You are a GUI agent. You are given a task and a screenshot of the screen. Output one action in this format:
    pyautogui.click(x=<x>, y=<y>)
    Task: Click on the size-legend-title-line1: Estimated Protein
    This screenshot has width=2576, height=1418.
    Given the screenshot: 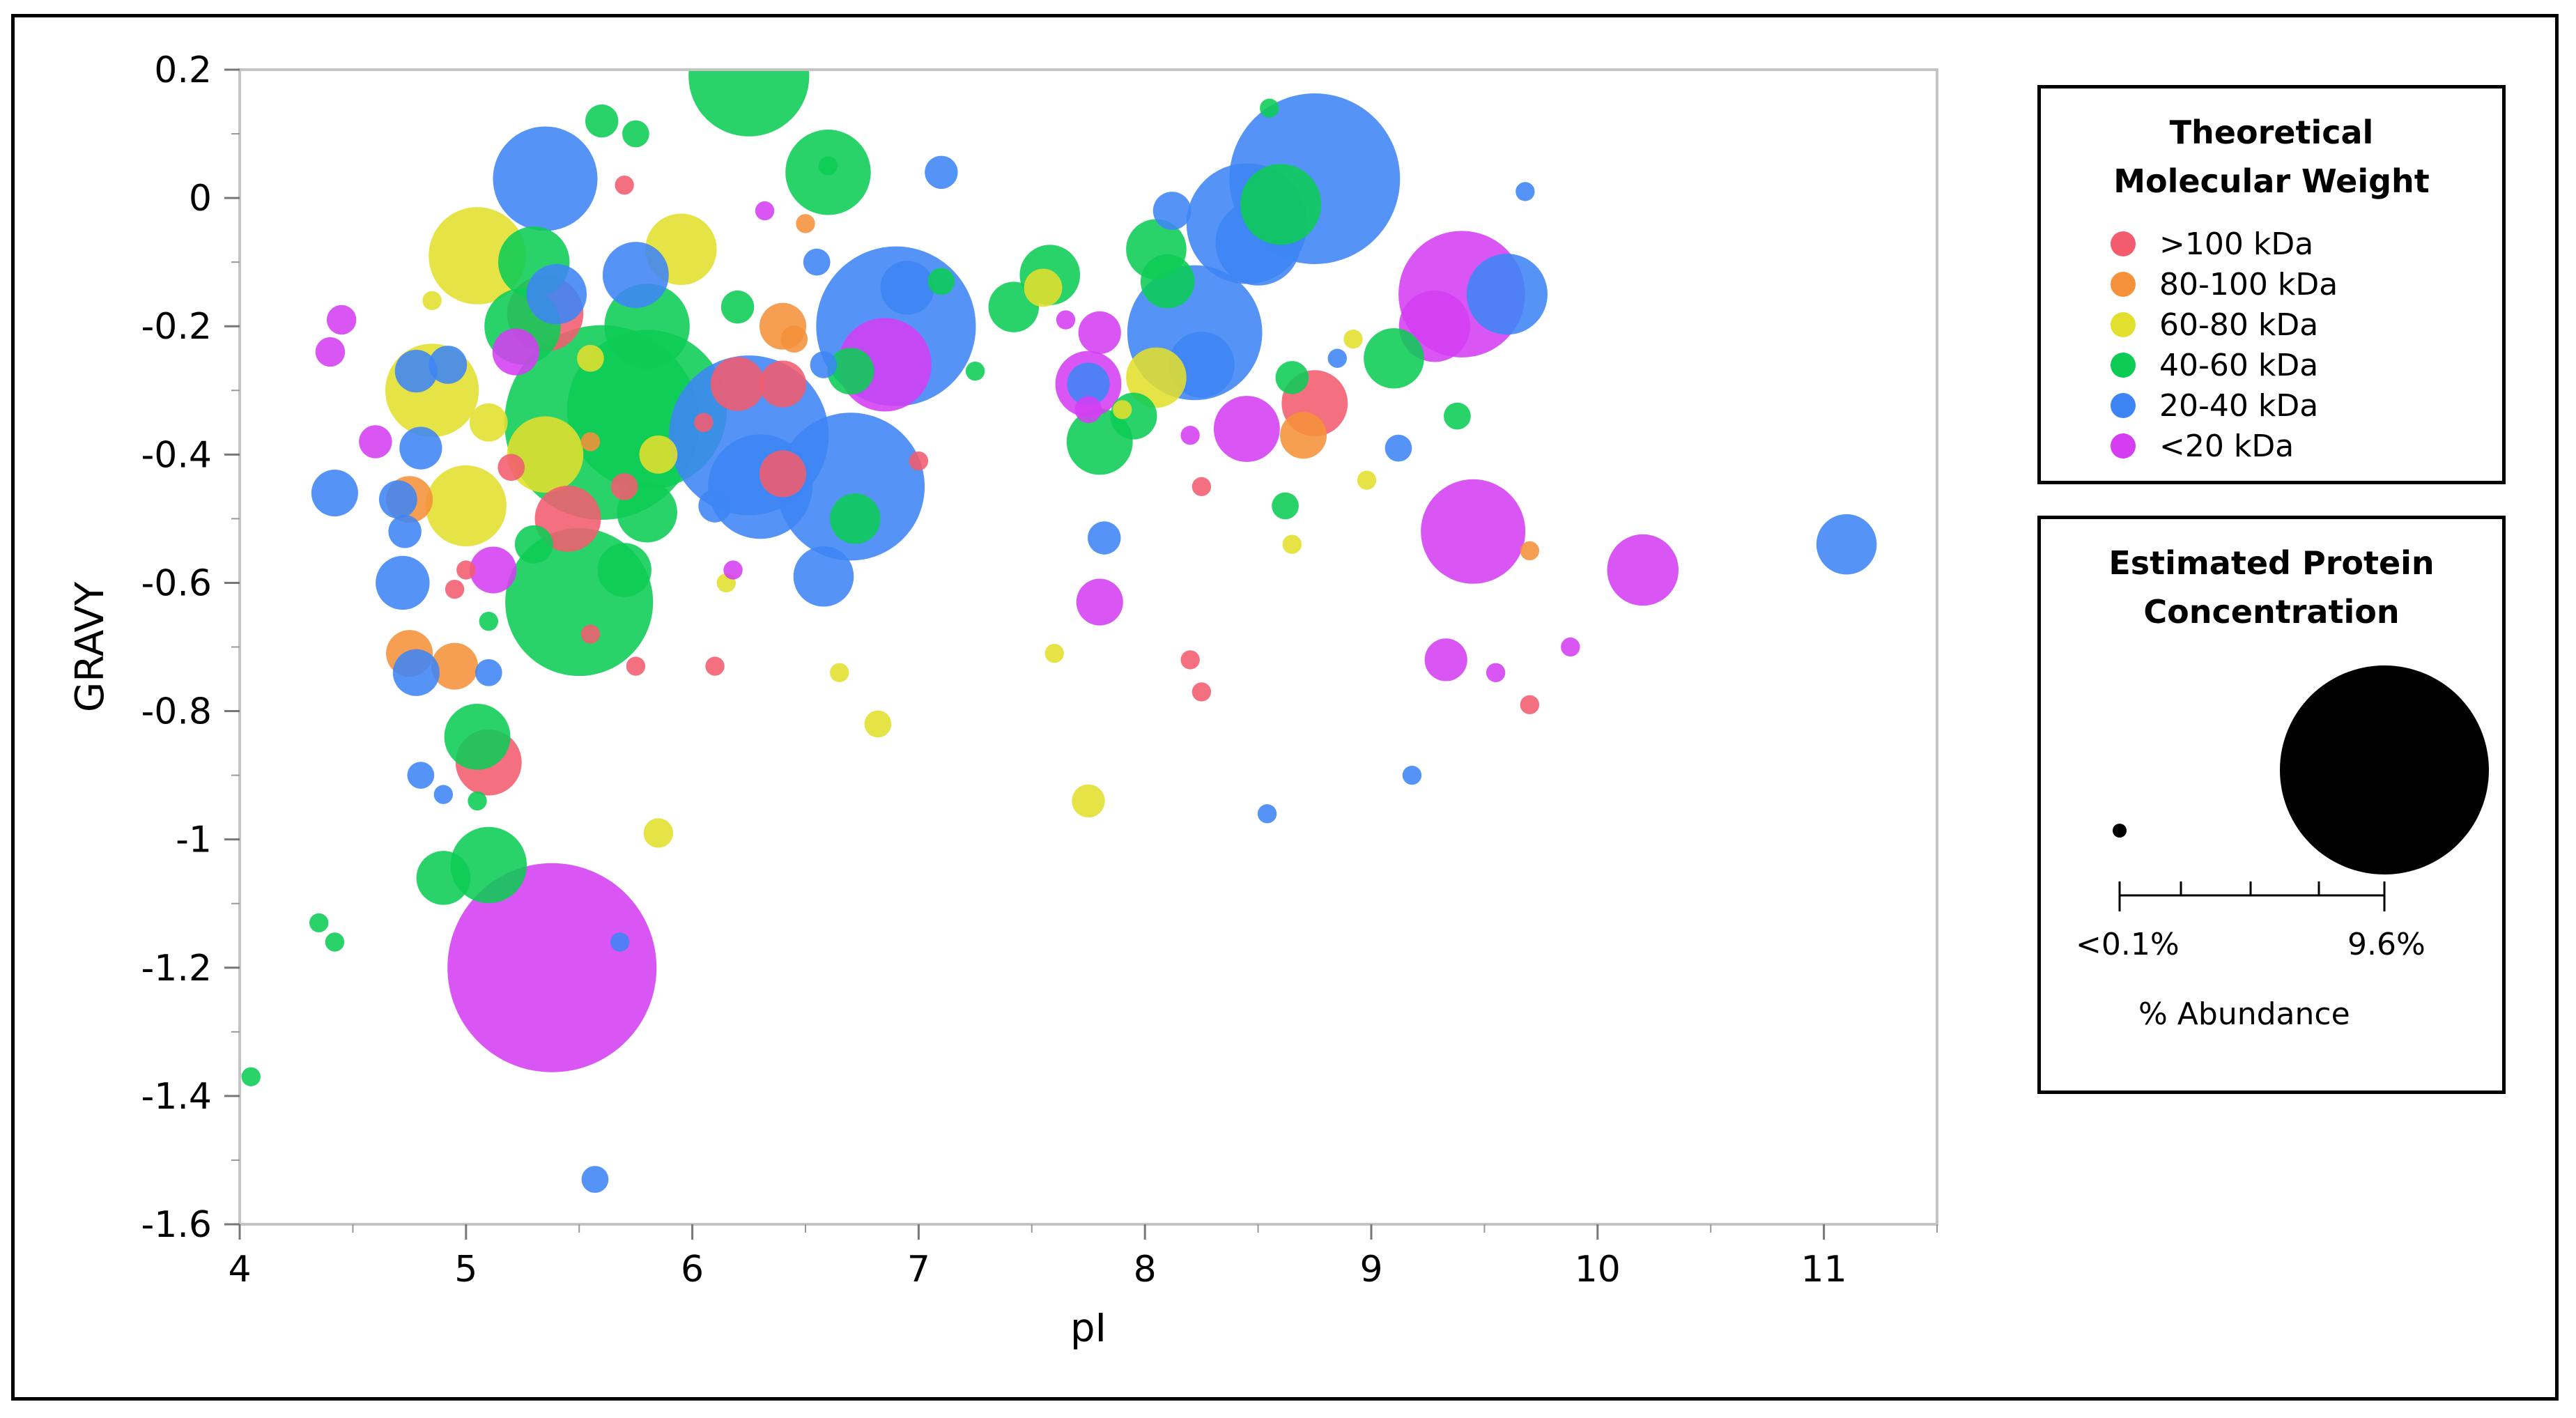 What is the action you would take?
    pyautogui.click(x=2271, y=563)
    